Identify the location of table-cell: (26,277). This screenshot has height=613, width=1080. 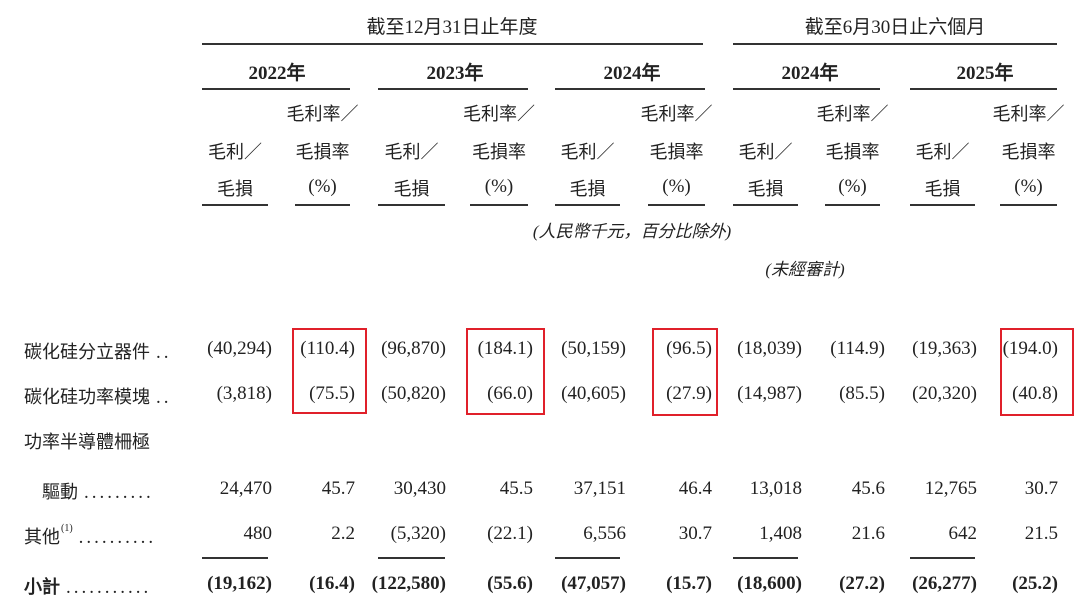
(944, 583).